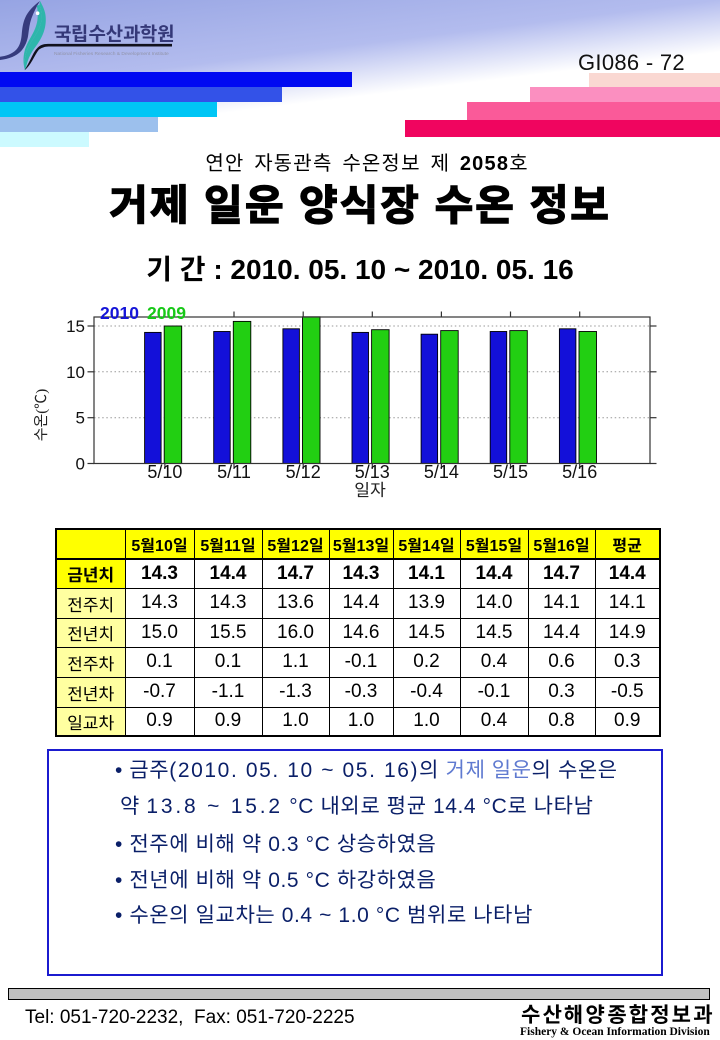  What do you see at coordinates (579, 472) in the screenshot?
I see `svg-text: 5/16` at bounding box center [579, 472].